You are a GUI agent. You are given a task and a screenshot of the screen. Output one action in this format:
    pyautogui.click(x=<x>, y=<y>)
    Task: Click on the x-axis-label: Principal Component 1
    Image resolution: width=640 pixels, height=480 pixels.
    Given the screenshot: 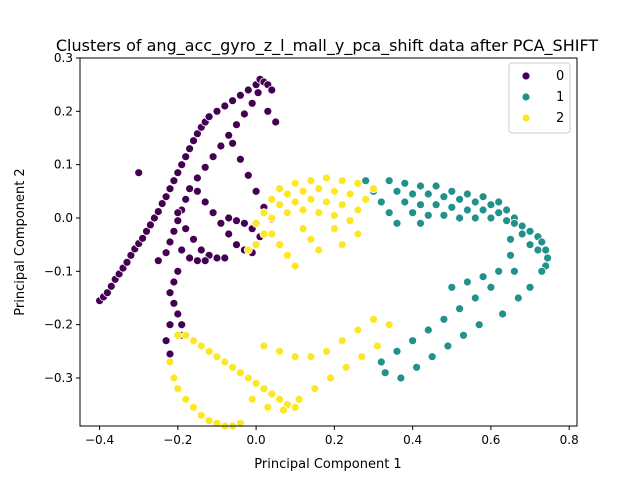 What is the action you would take?
    pyautogui.click(x=327, y=464)
    